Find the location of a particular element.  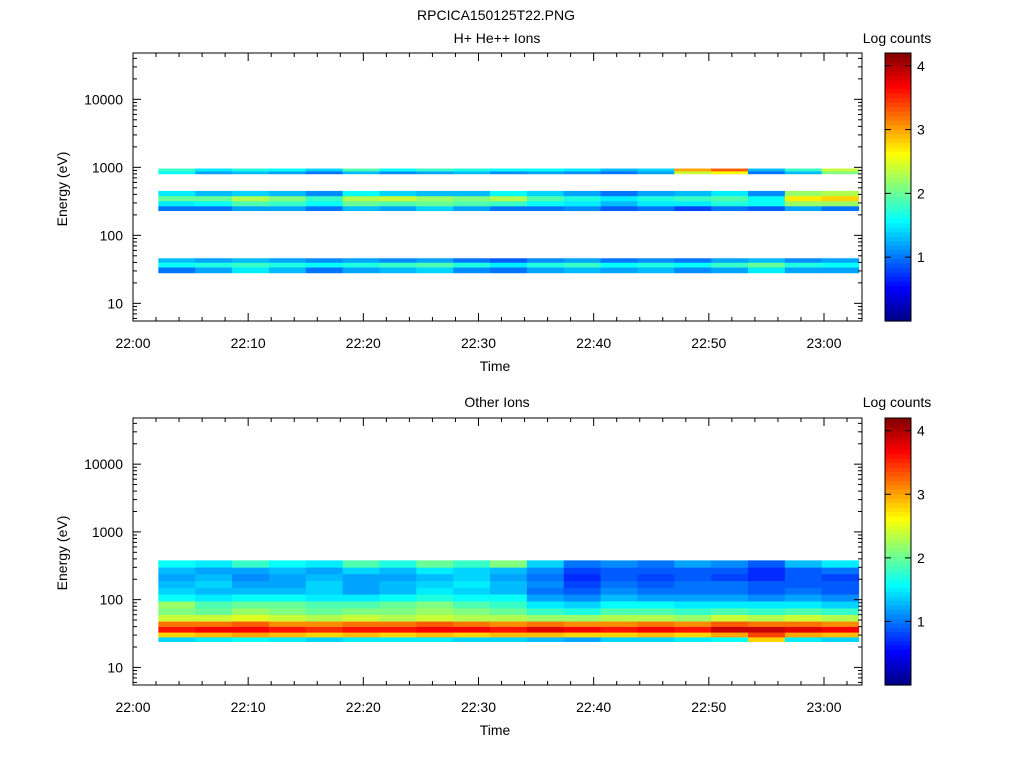

x-tick-label: 22:40 is located at coordinates (593, 343).